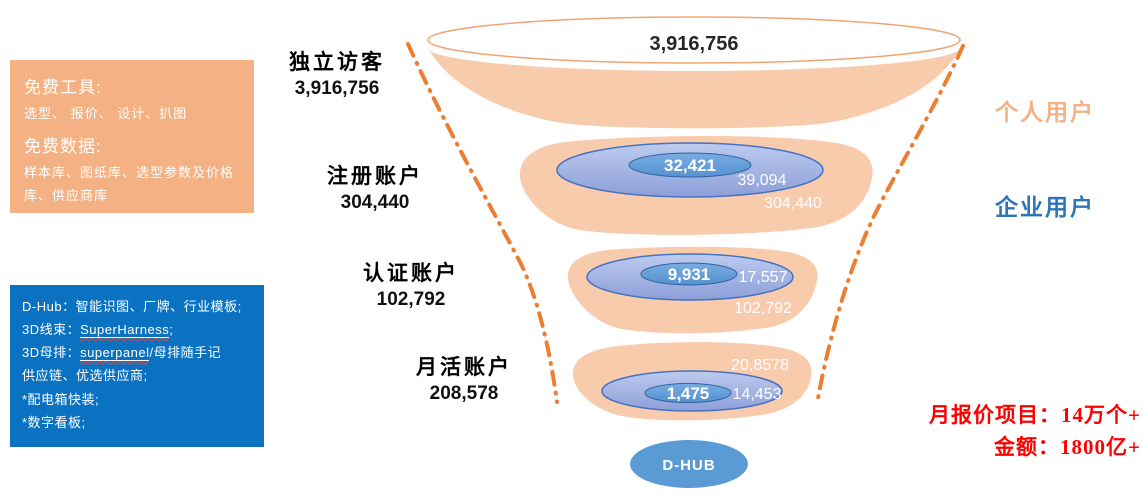  What do you see at coordinates (1035, 431) in the screenshot?
I see `kpi-block: 月报价项目：14万个+ 金额：1800亿+` at bounding box center [1035, 431].